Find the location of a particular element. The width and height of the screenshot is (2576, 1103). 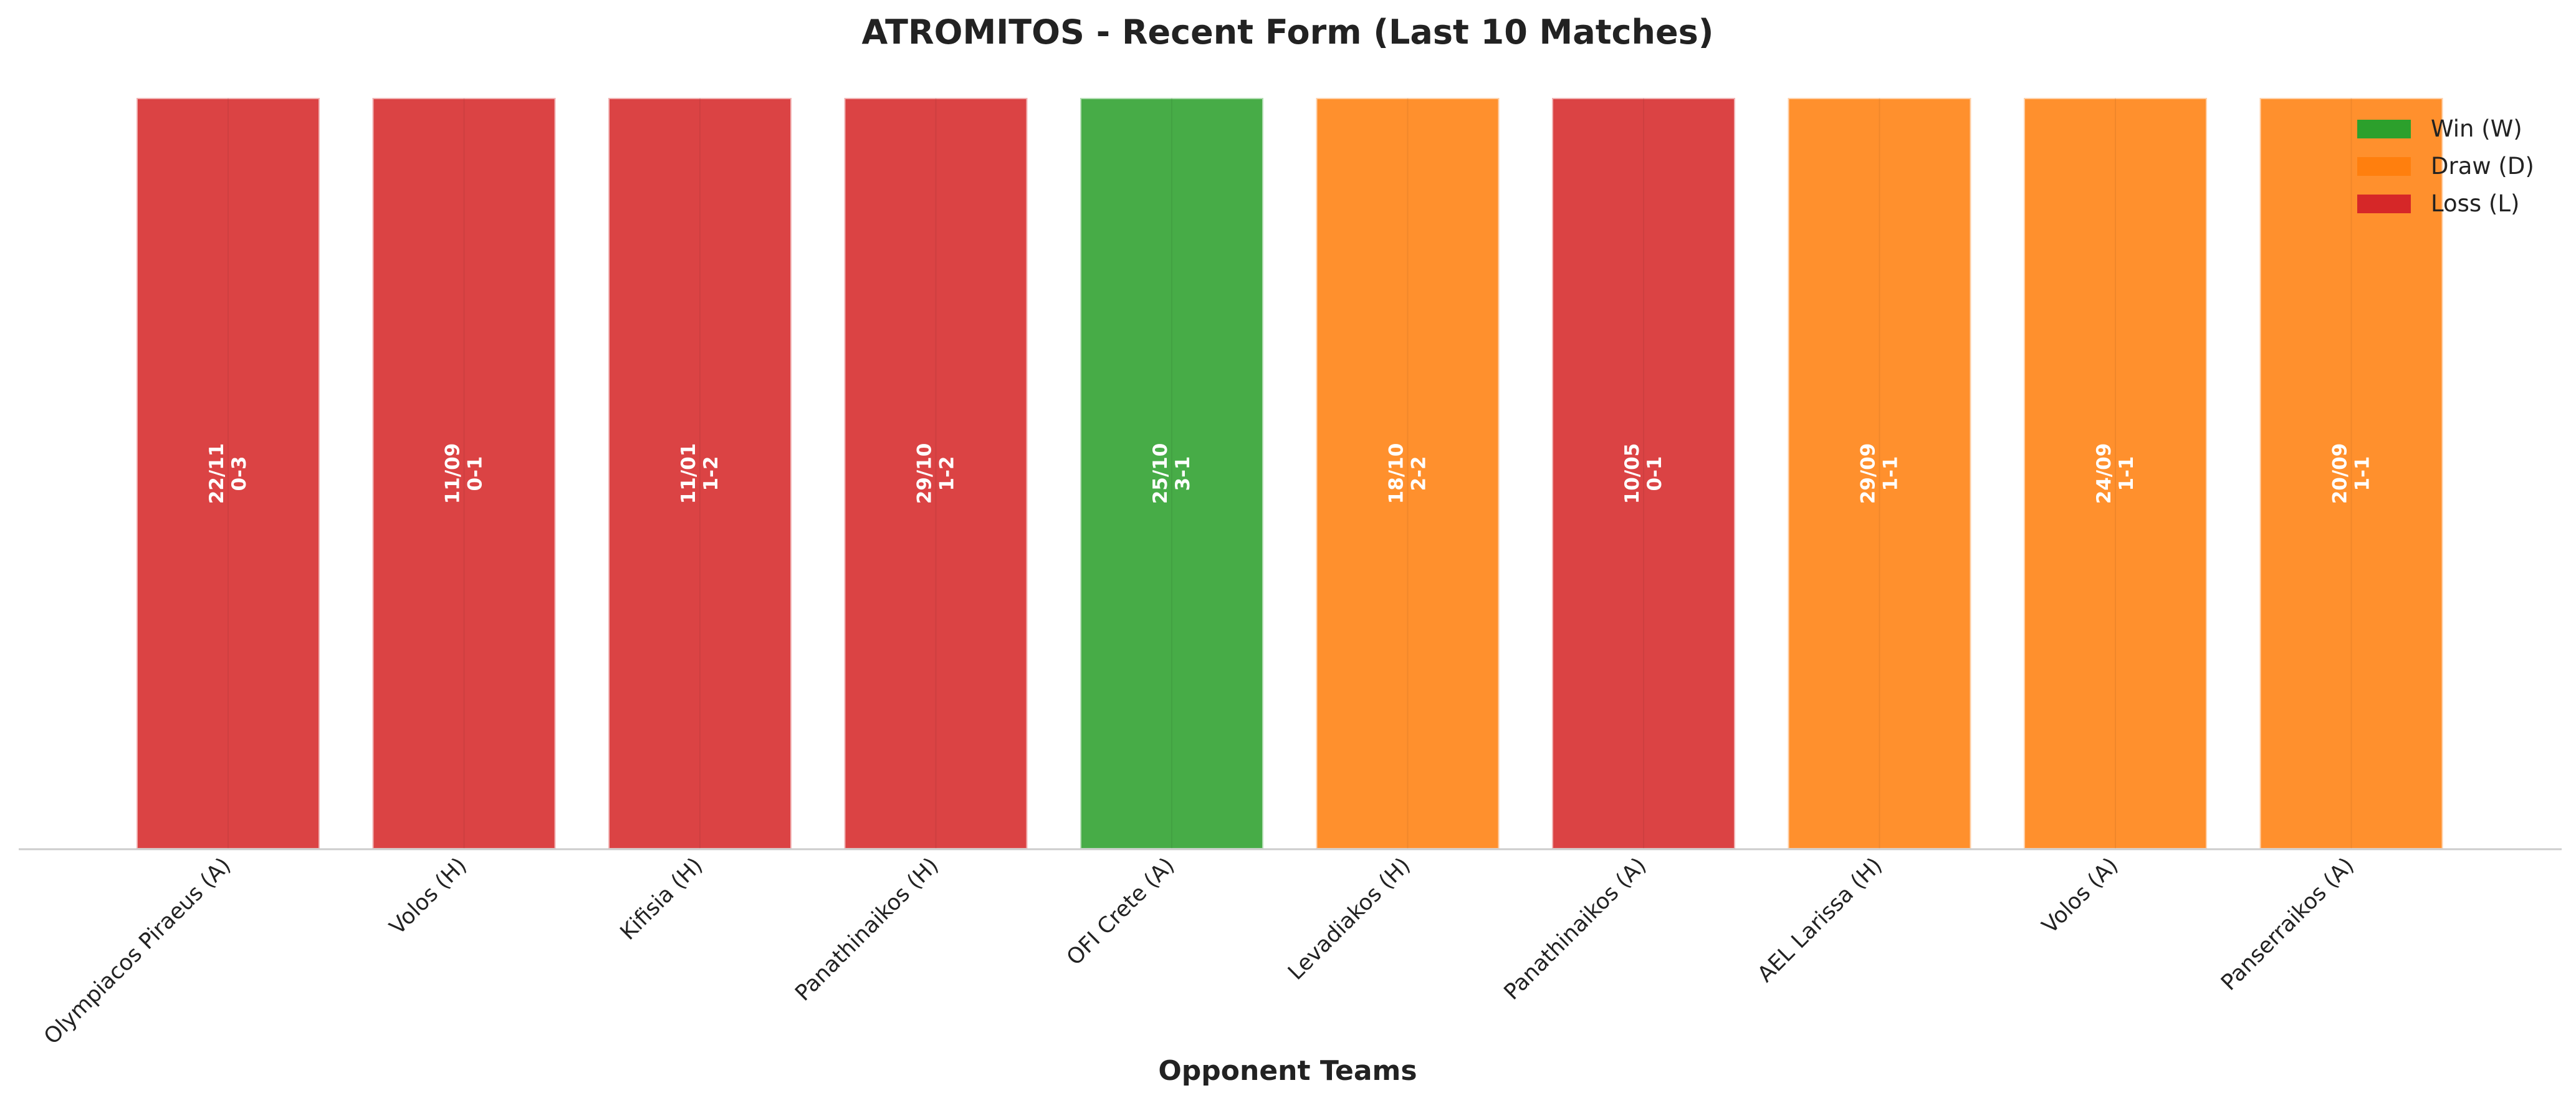

bar-label-5: 25/103-1 is located at coordinates (1171, 473).